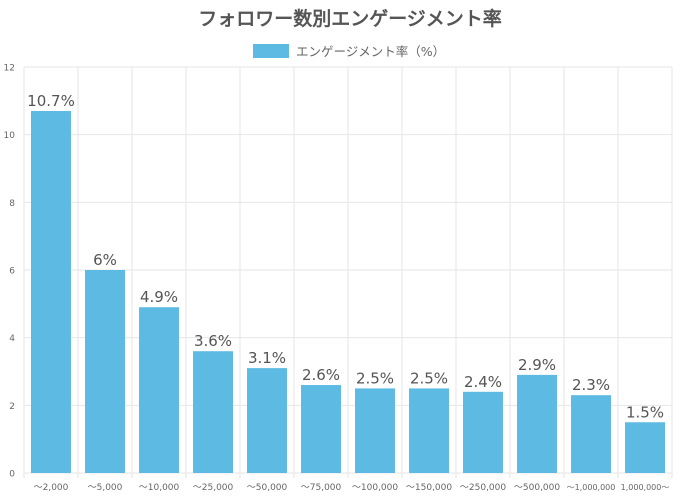  Describe the element at coordinates (370, 51) in the screenshot. I see `legend-label: エンゲージメント率（%）` at that location.